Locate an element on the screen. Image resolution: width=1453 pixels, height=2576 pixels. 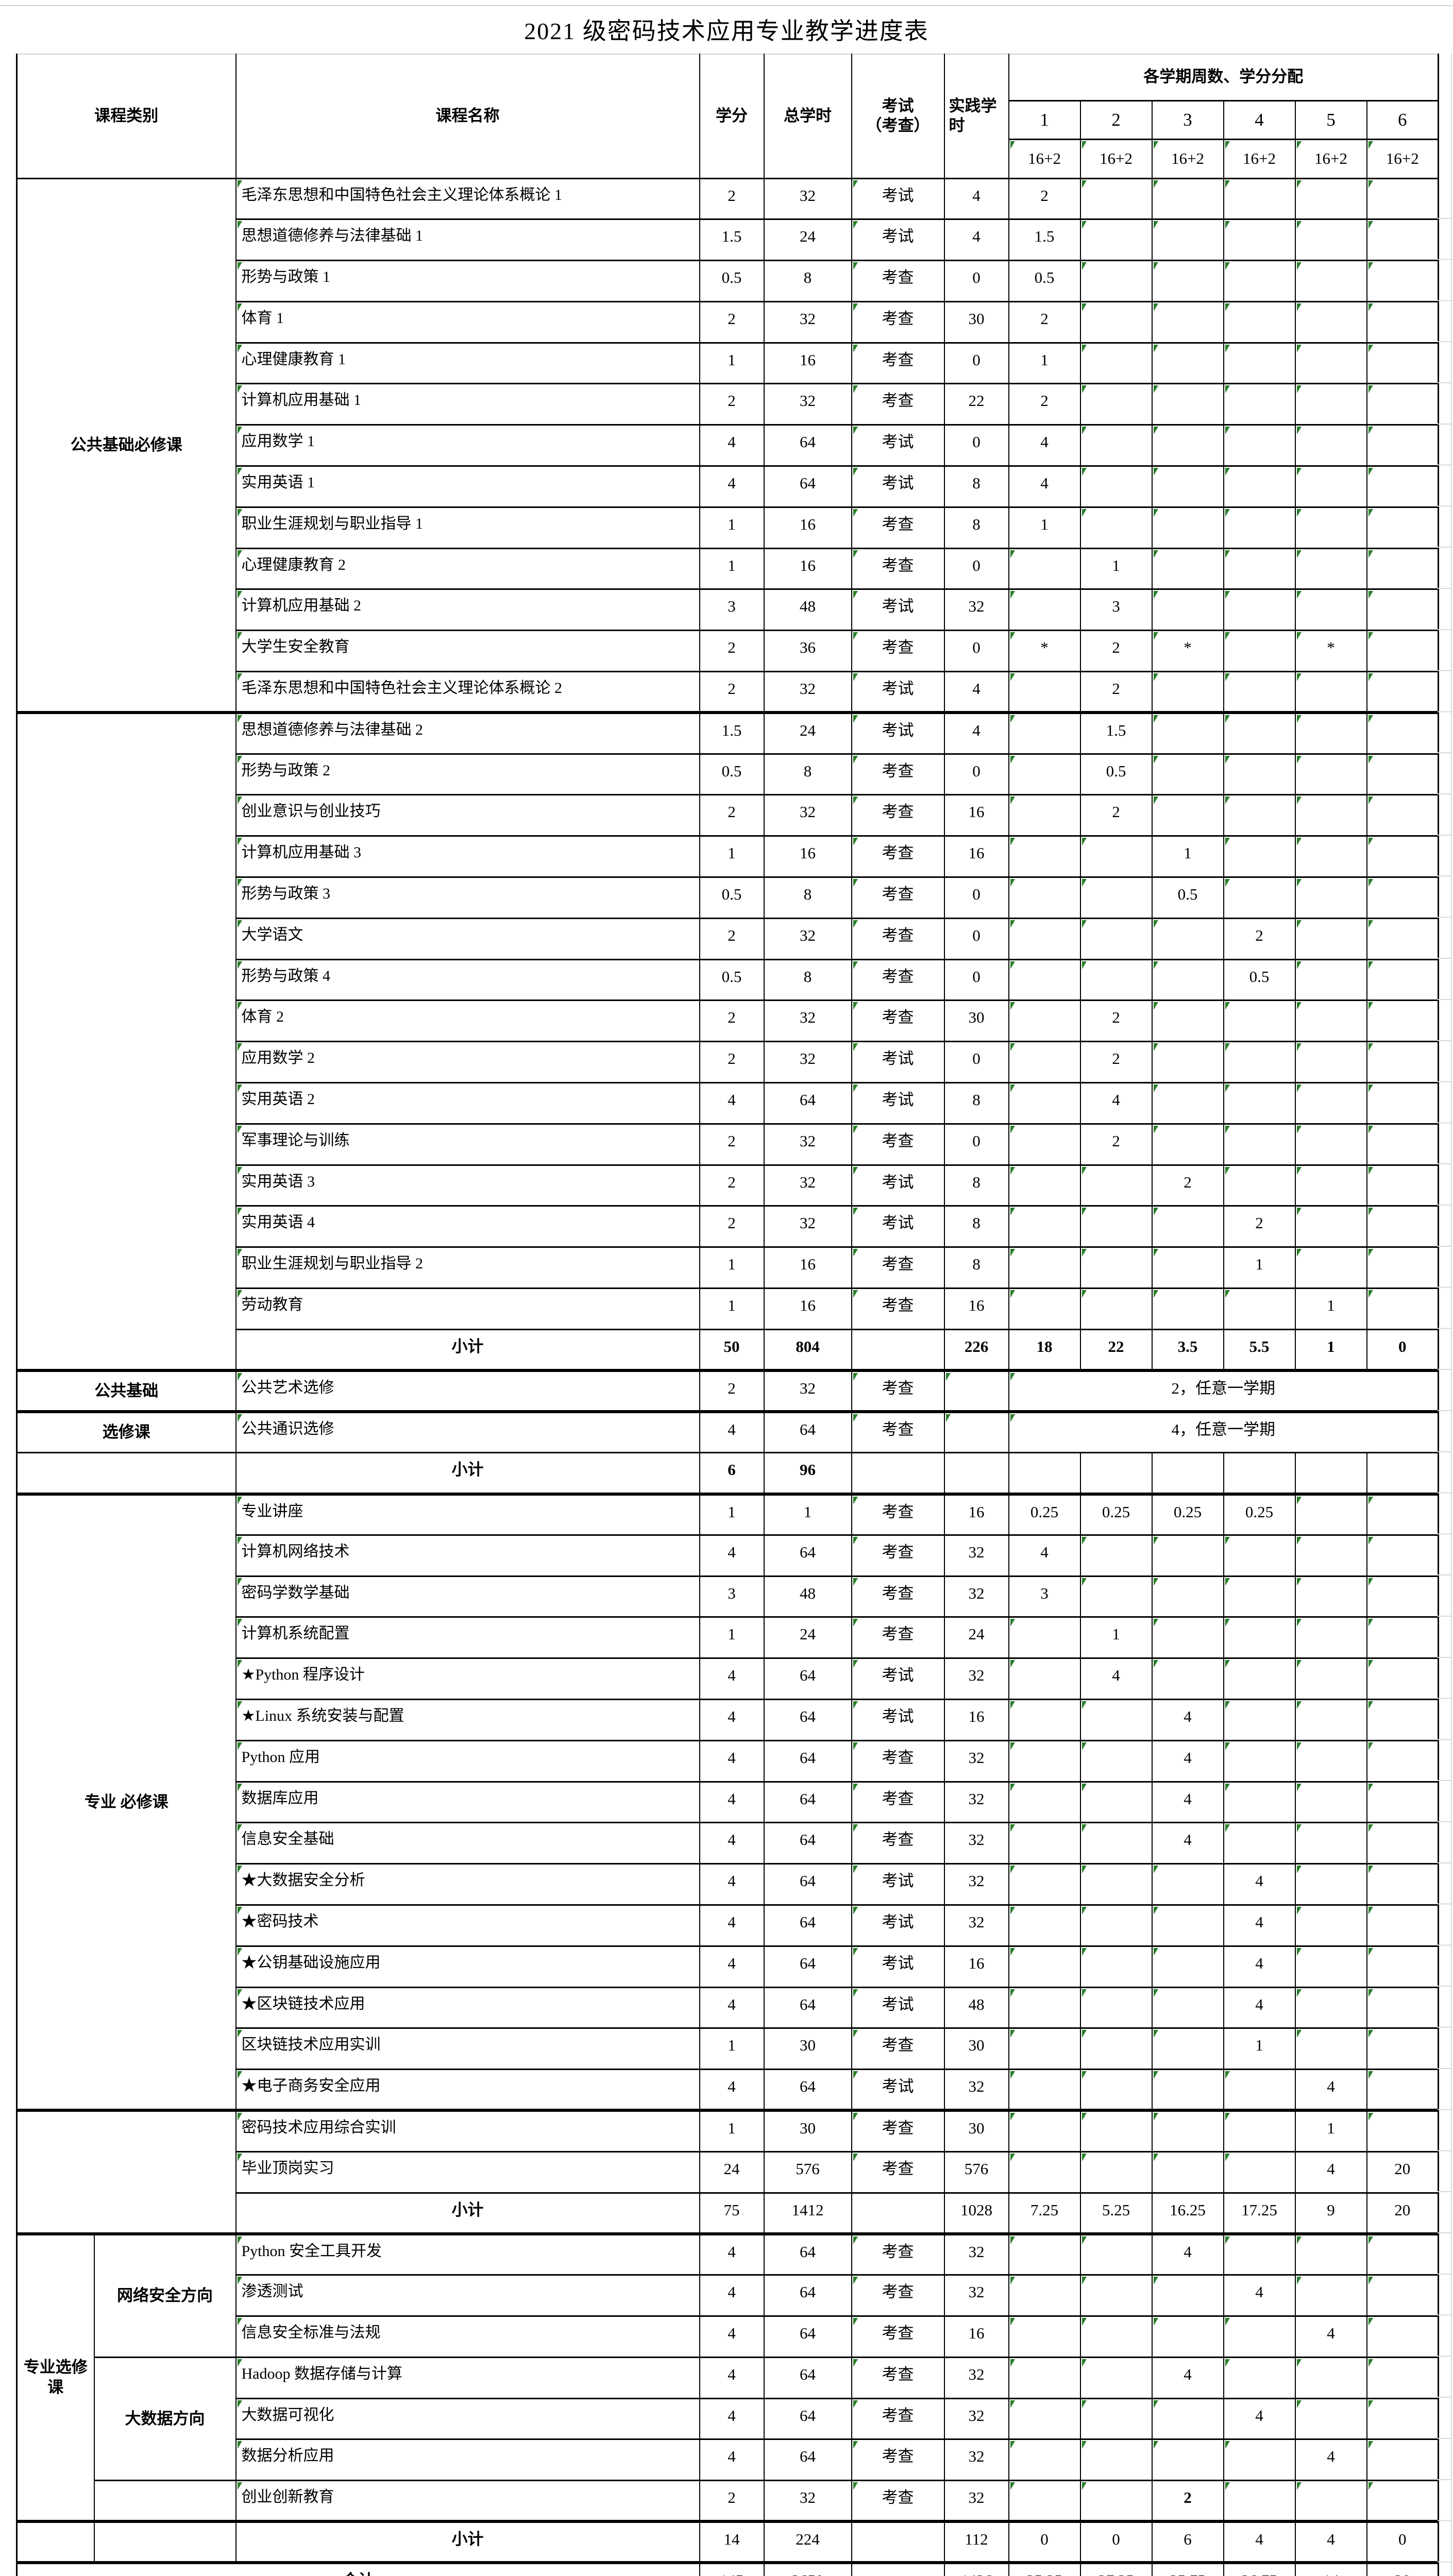
semester-credit-cell: 20 is located at coordinates (1402, 2213).